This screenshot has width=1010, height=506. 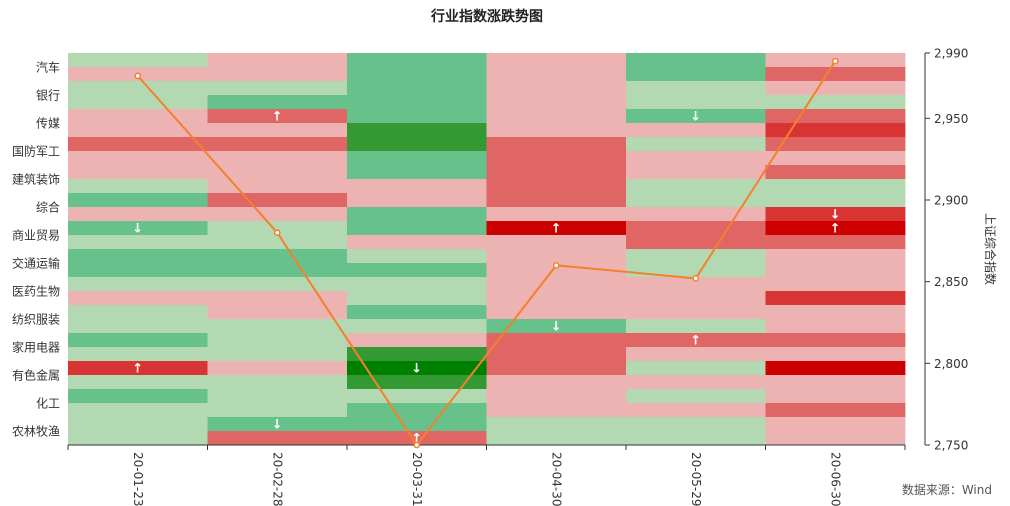 I want to click on date-label: 20-04-30, so click(x=556, y=479).